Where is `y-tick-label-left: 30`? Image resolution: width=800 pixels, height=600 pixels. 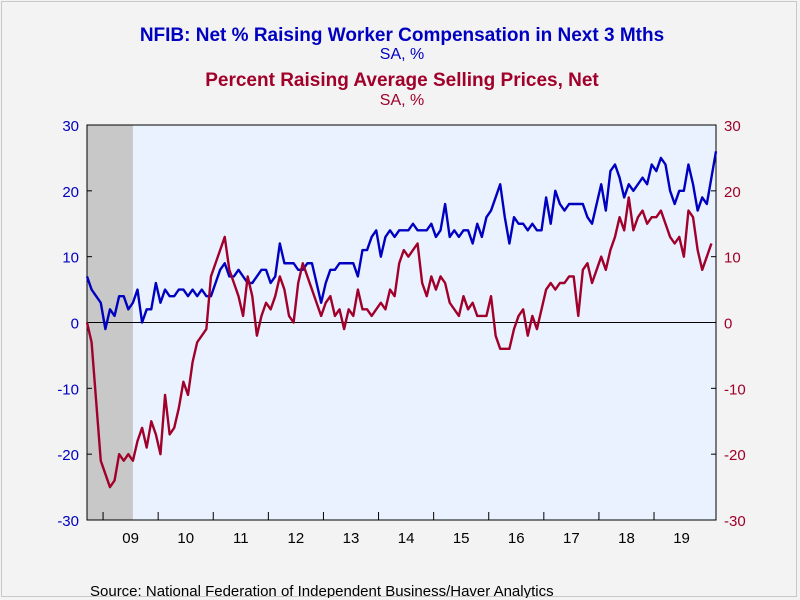
y-tick-label-left: 30 is located at coordinates (70, 126).